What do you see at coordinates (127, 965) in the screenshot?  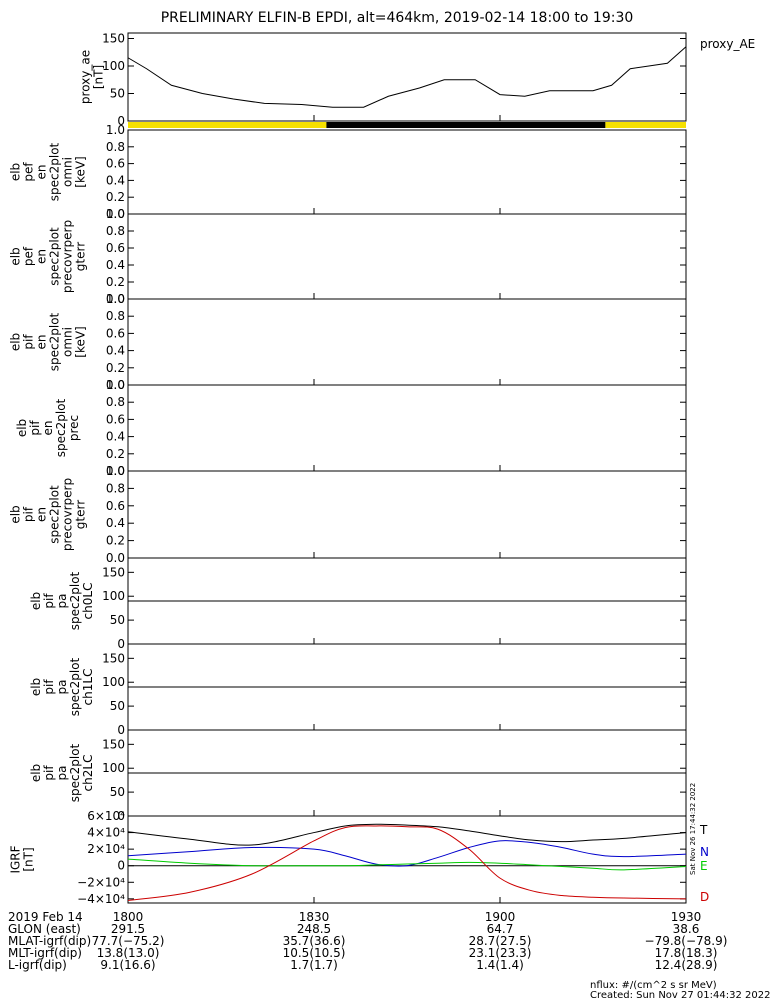 I see `row-value: 9.1(16.6)` at bounding box center [127, 965].